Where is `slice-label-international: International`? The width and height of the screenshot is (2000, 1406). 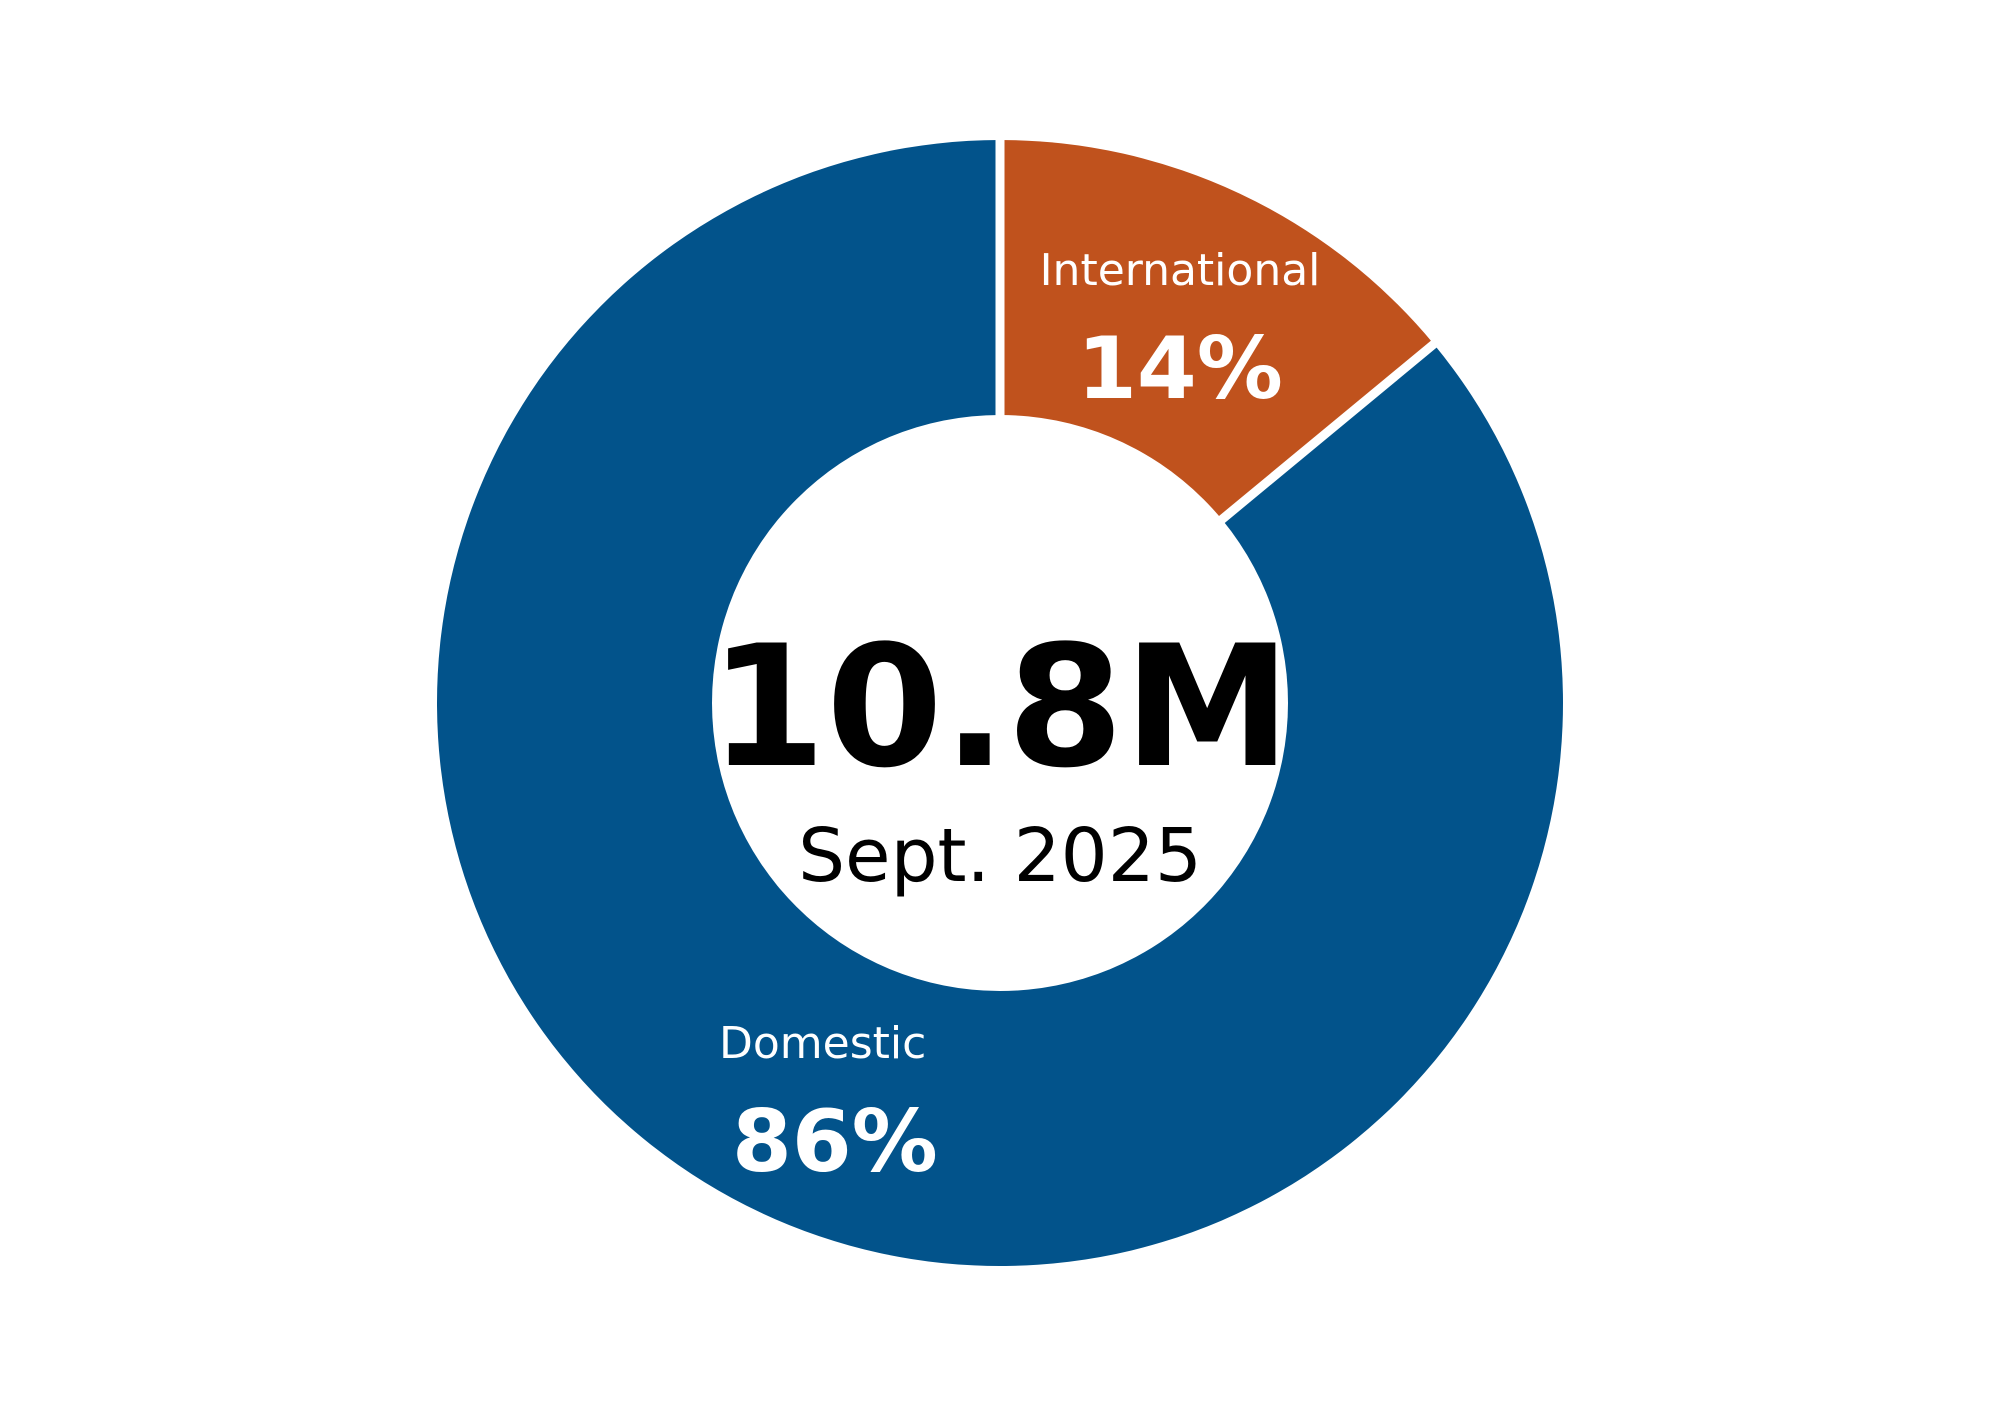 slice-label-international: International is located at coordinates (1180, 270).